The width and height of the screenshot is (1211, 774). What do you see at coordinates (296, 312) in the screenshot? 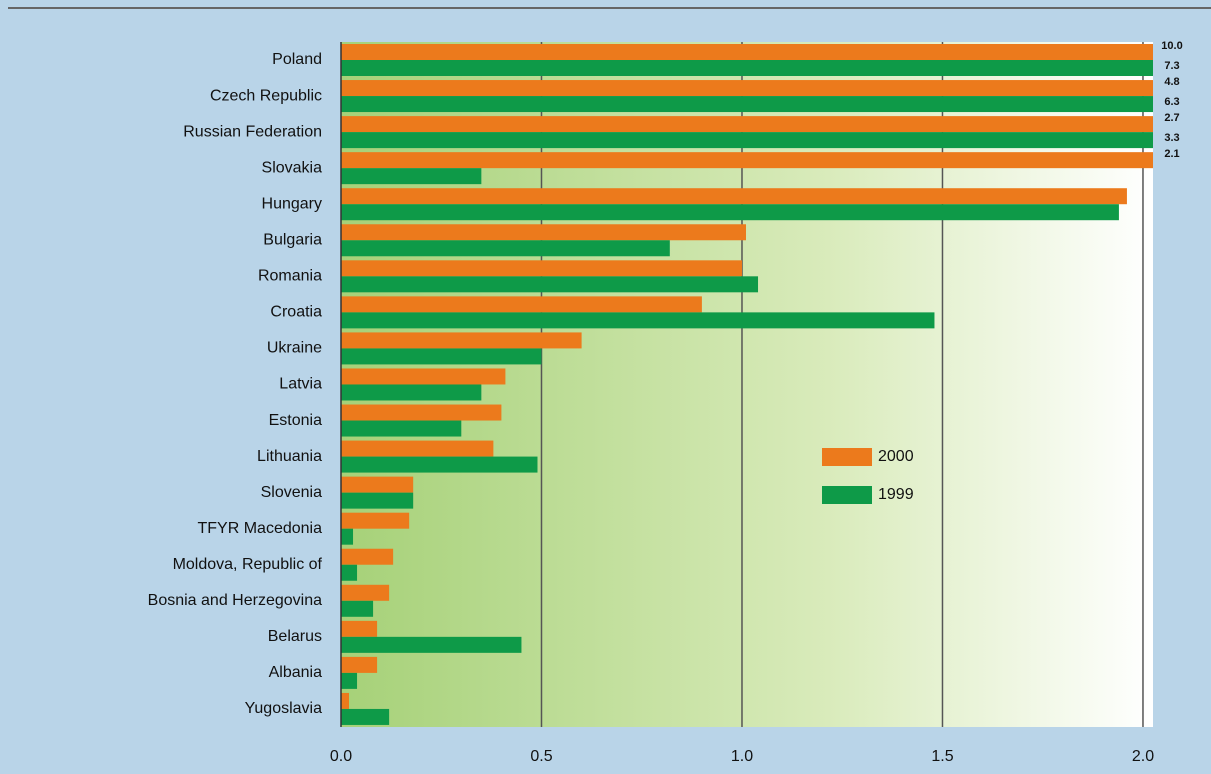
I see `y-tick-label: Croatia` at bounding box center [296, 312].